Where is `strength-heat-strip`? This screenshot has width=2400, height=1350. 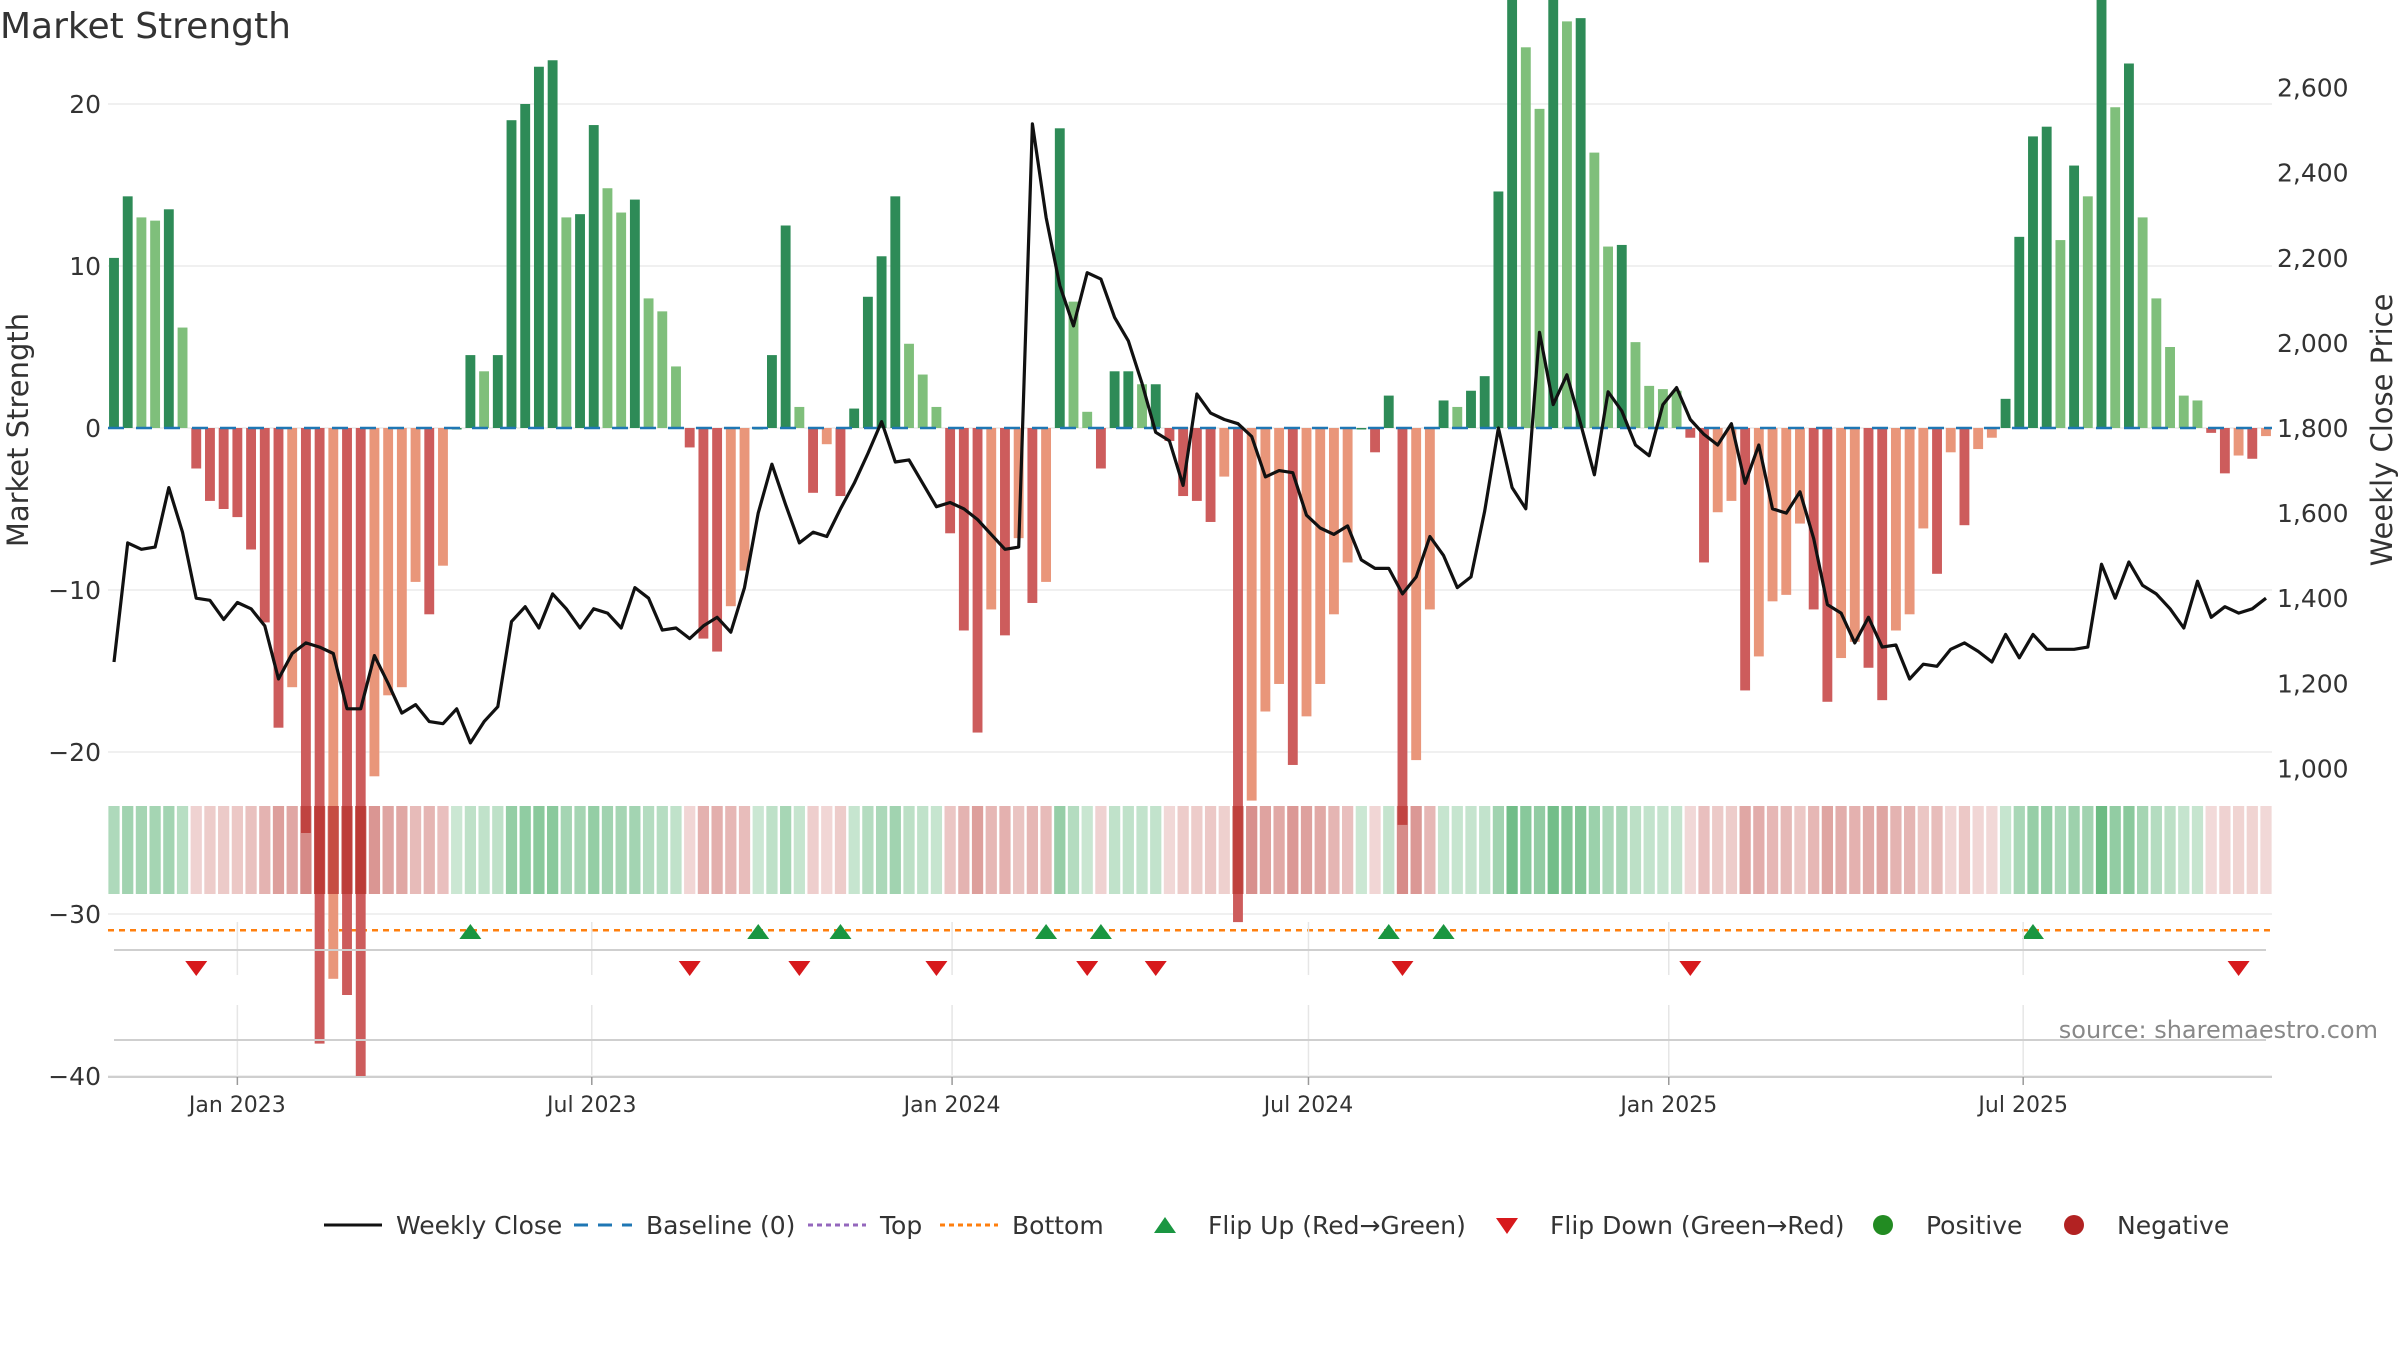 strength-heat-strip is located at coordinates (1190, 850).